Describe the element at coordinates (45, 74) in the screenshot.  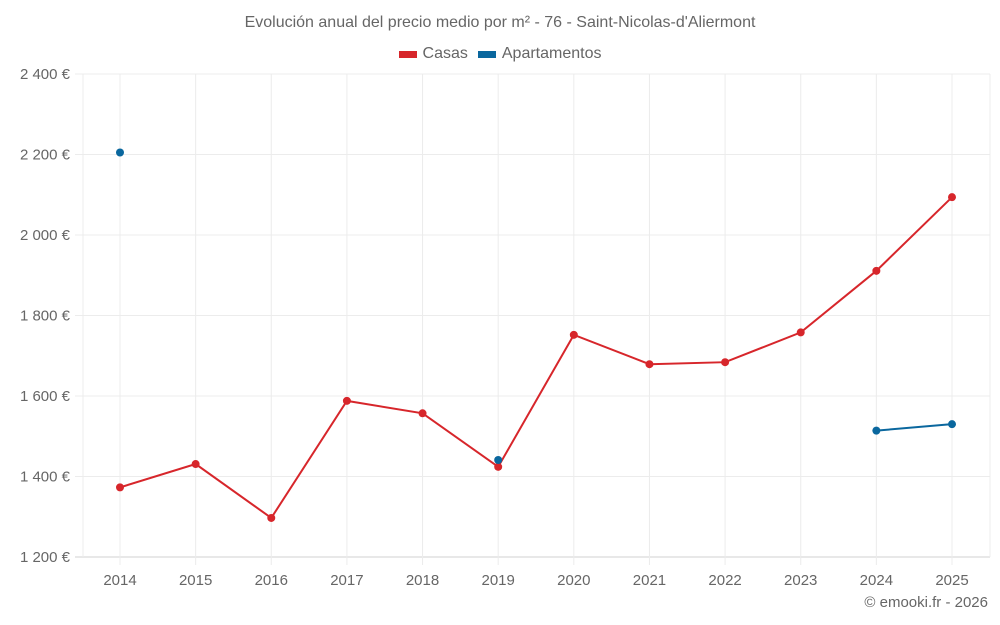
I see `y-tick-label: 2 400 €` at that location.